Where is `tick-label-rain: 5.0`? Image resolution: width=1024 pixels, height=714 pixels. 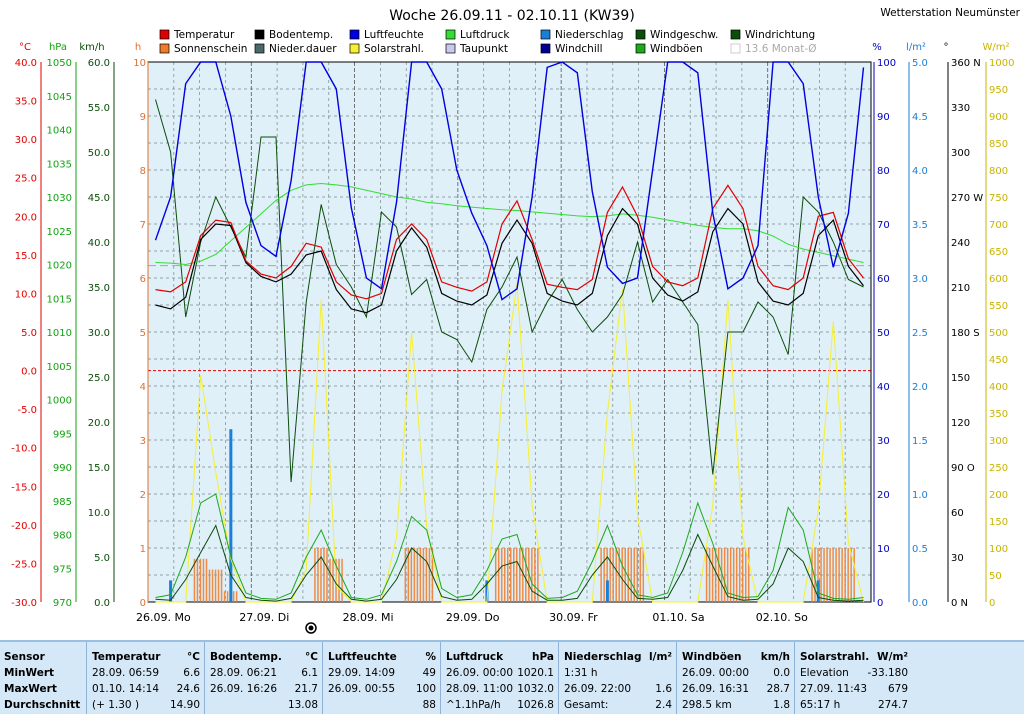
tick-label-rain: 5.0 is located at coordinates (920, 63).